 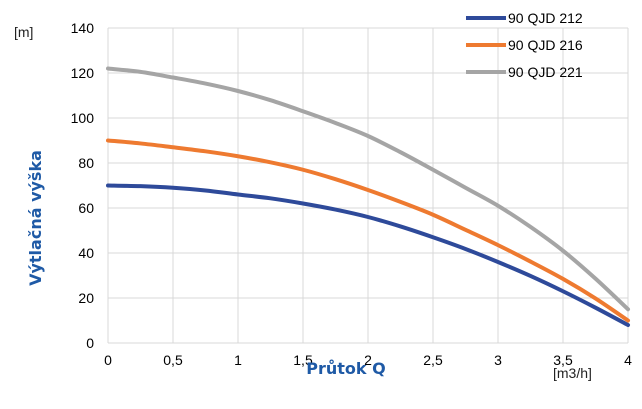 I want to click on y-tick-label: 0, so click(x=90, y=343).